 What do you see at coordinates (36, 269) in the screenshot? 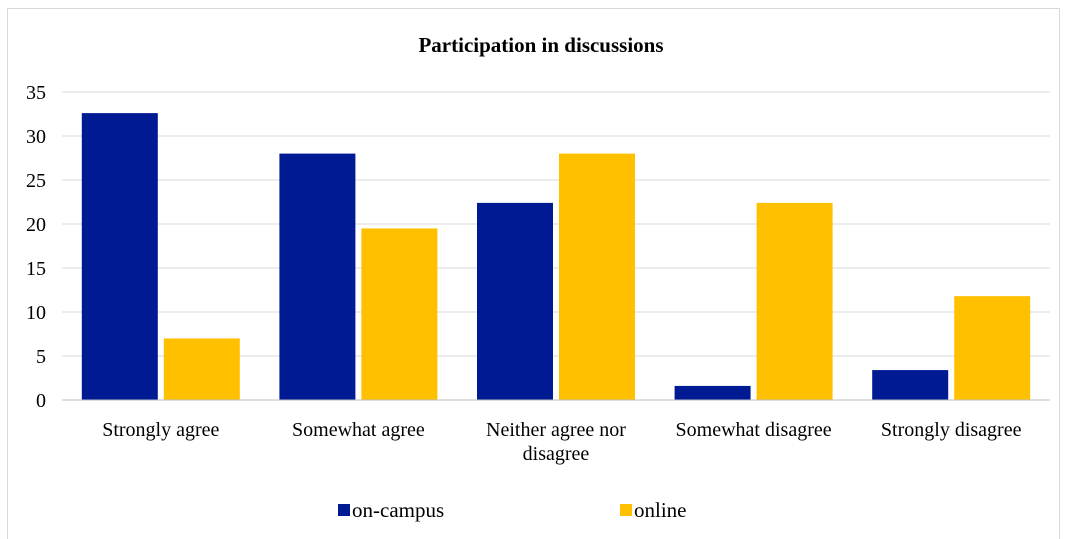
I see `y-tick-label: 15` at bounding box center [36, 269].